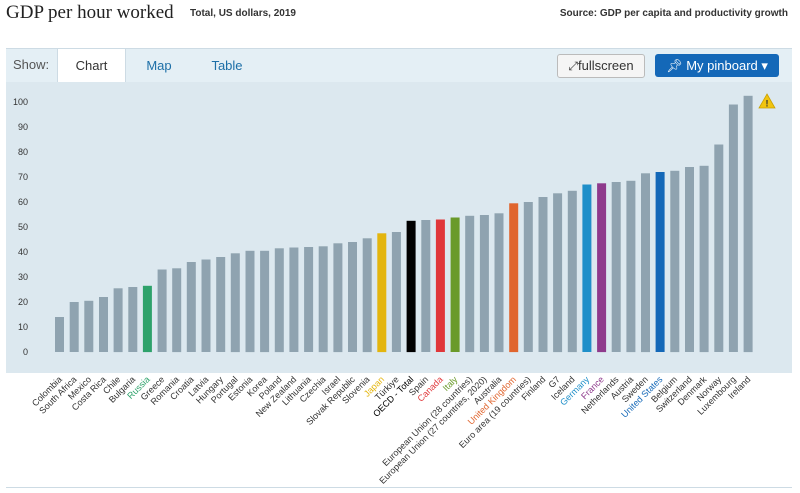 The width and height of the screenshot is (800, 493). I want to click on bar-lithuania, so click(309, 299).